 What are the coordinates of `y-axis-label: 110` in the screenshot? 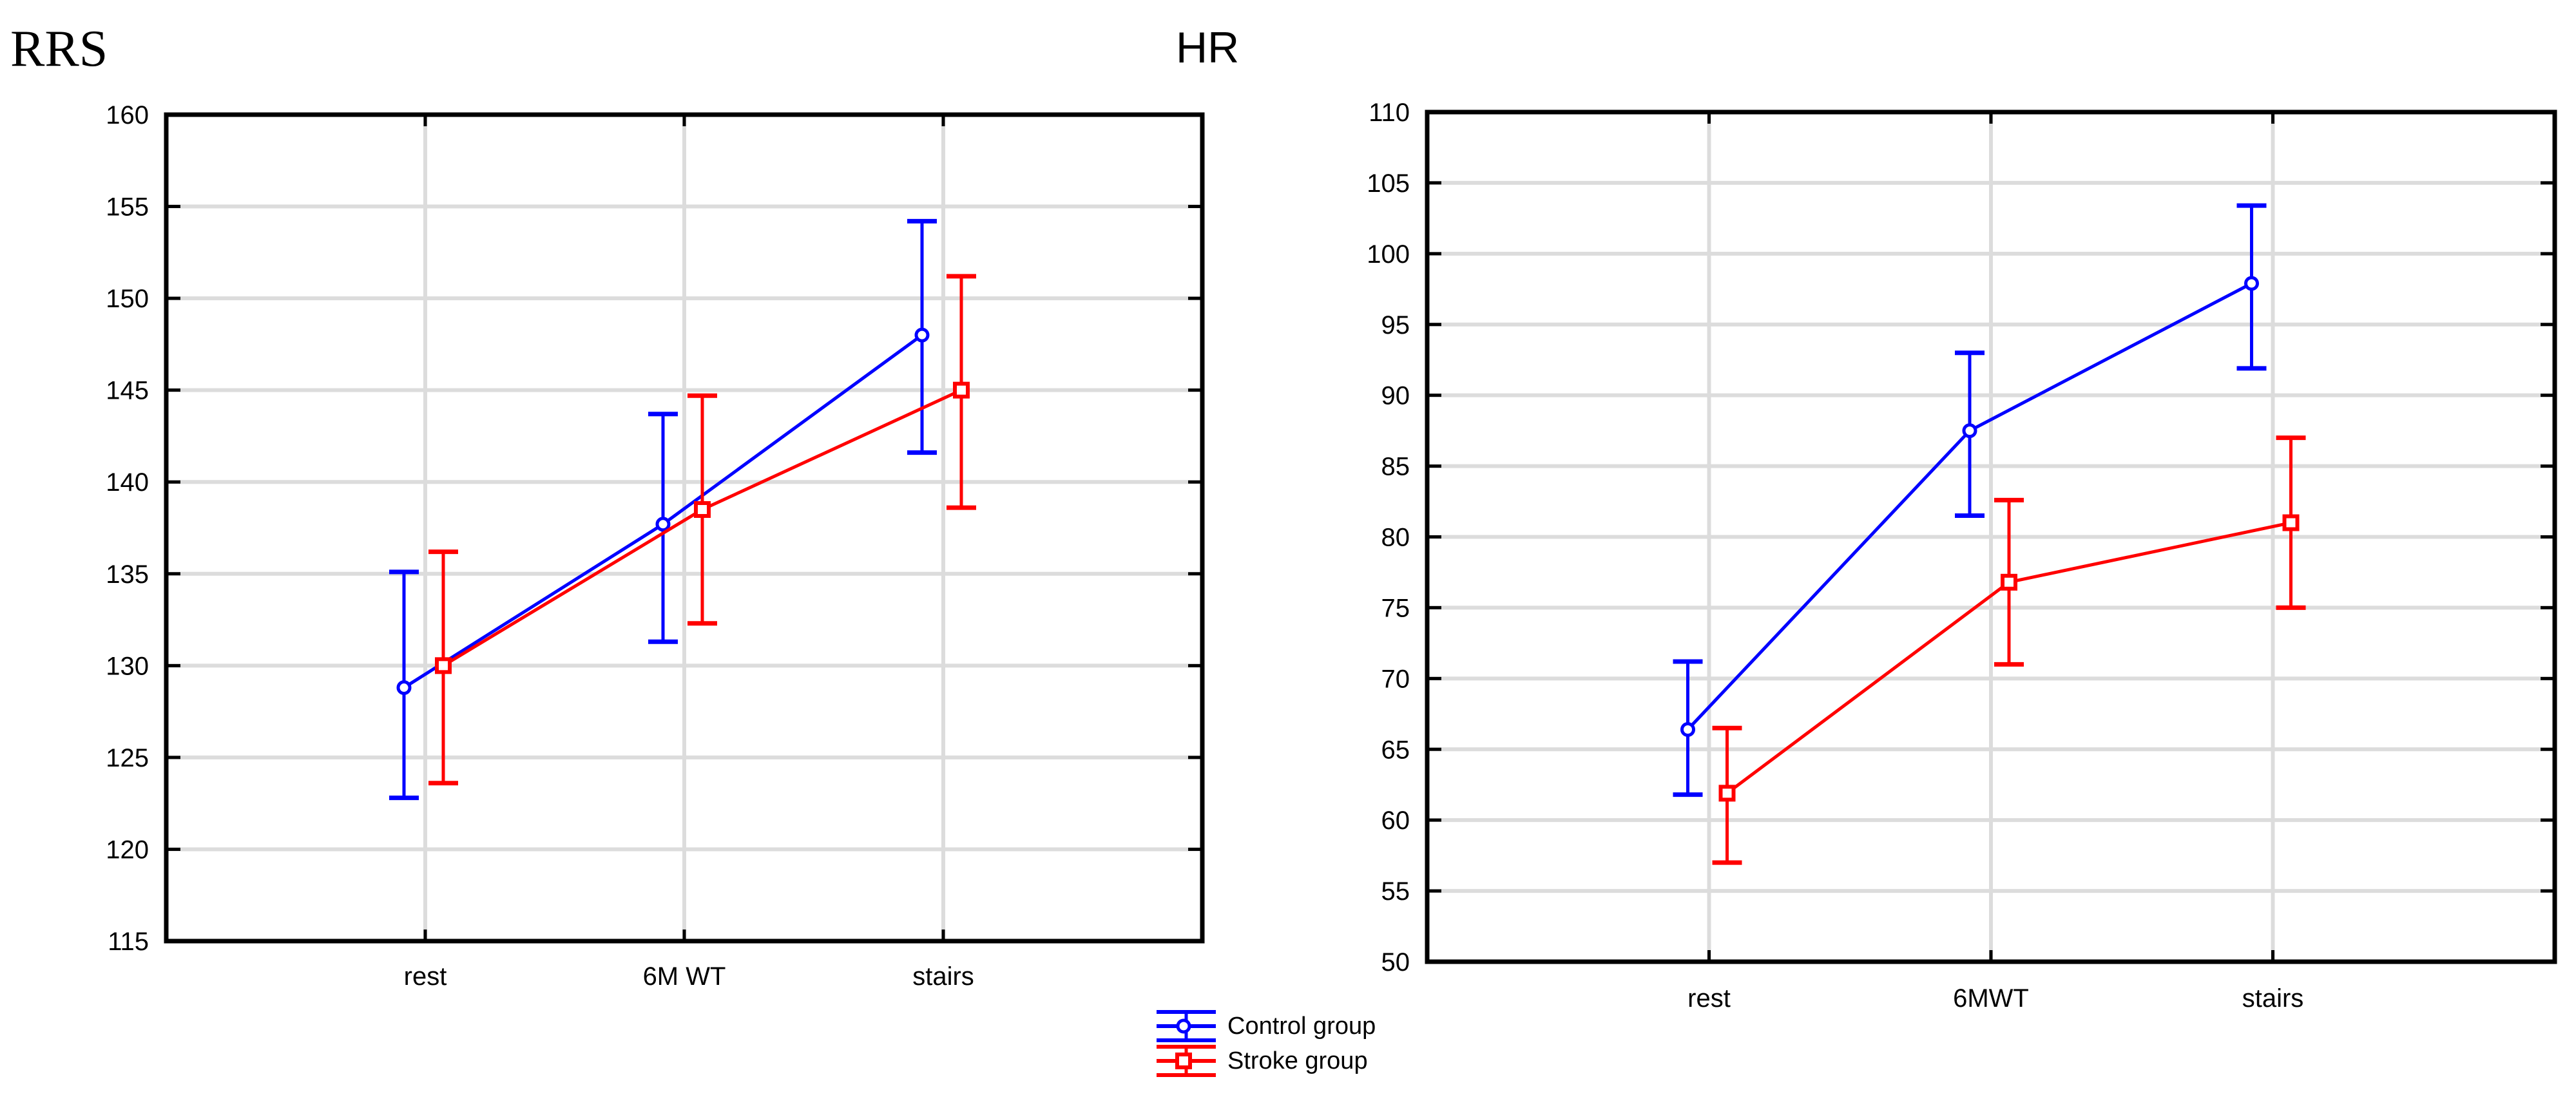 It's located at (1390, 113).